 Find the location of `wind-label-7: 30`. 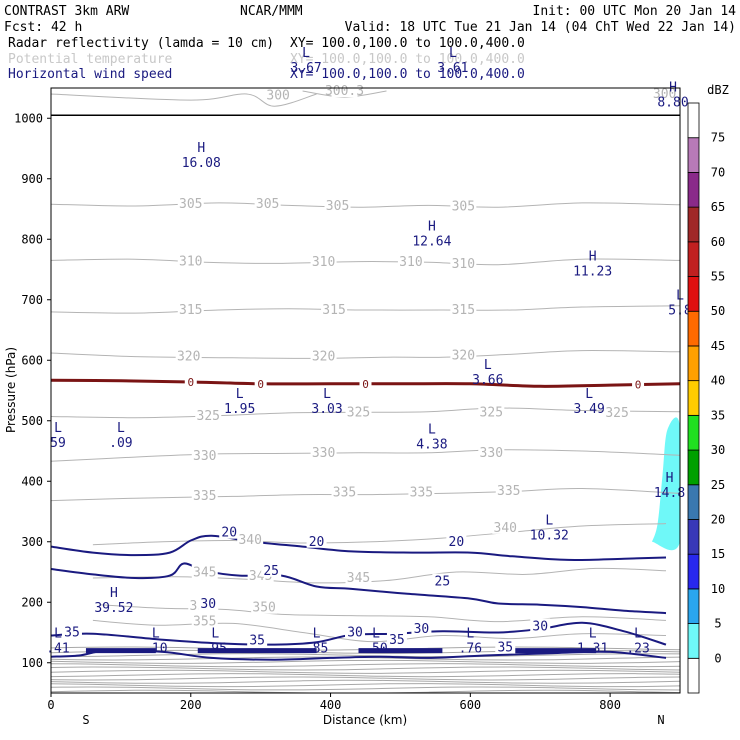

wind-label-7: 30 is located at coordinates (208, 604).